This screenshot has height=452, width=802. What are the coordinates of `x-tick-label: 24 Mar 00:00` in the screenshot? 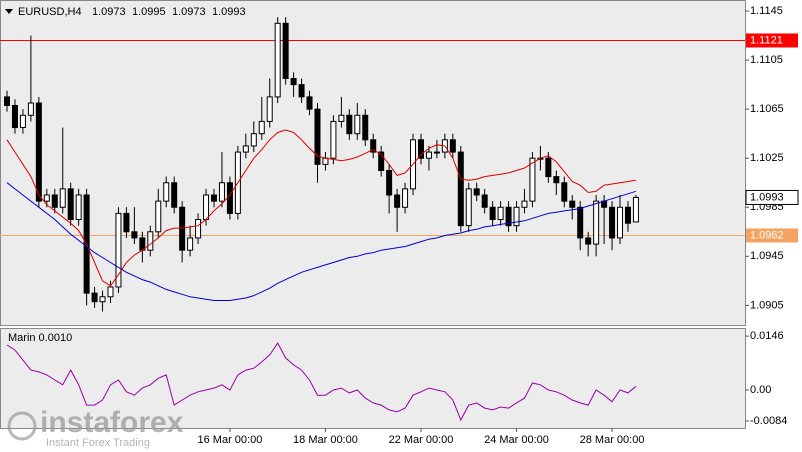 It's located at (516, 440).